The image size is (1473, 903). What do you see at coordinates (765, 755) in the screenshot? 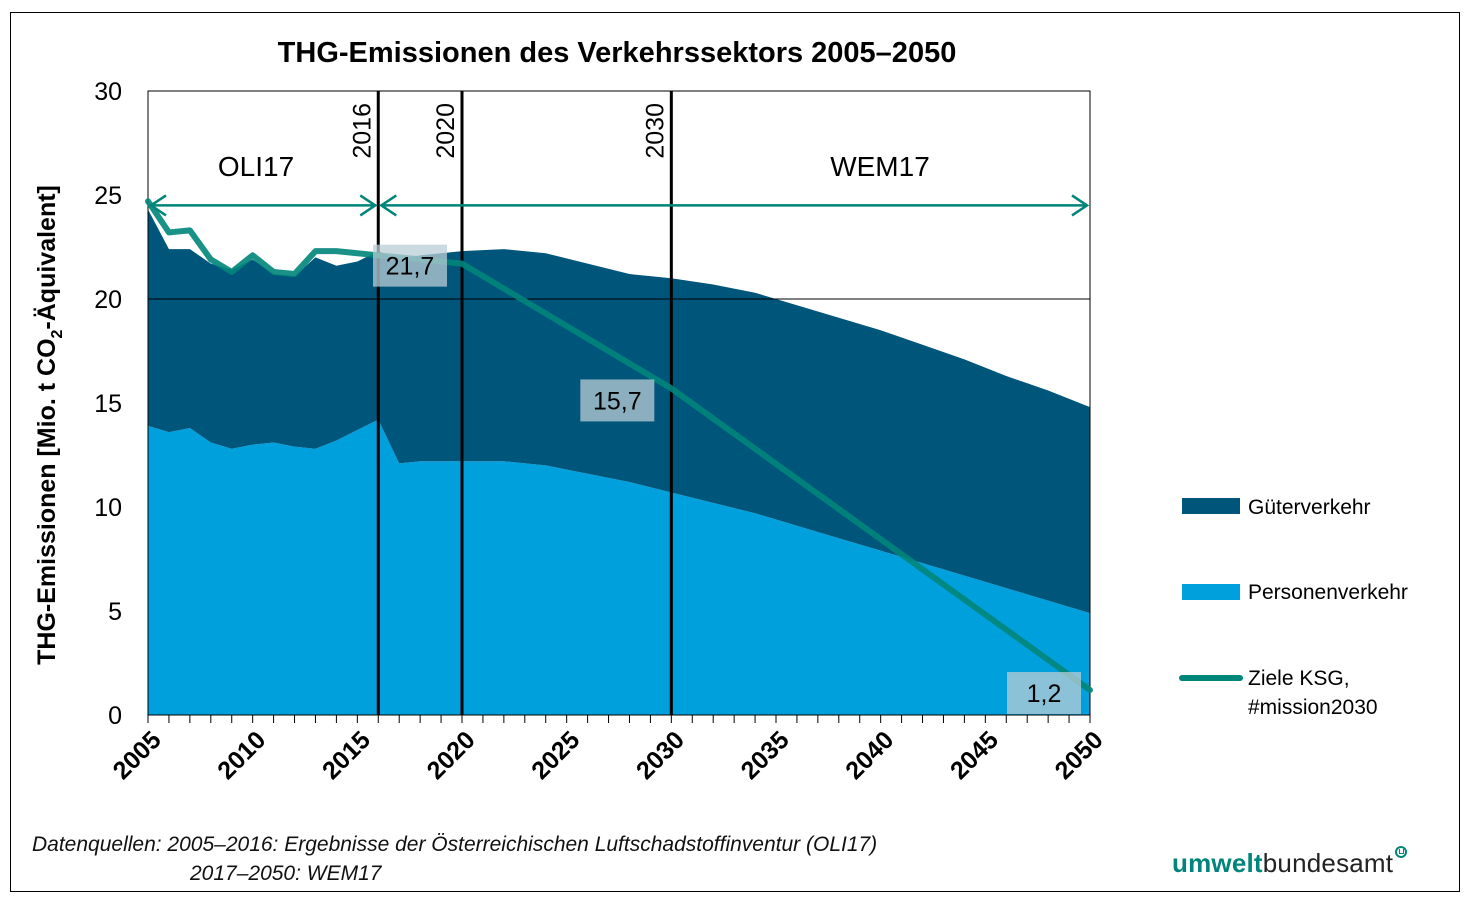
I see `x-tick-label: 2035` at bounding box center [765, 755].